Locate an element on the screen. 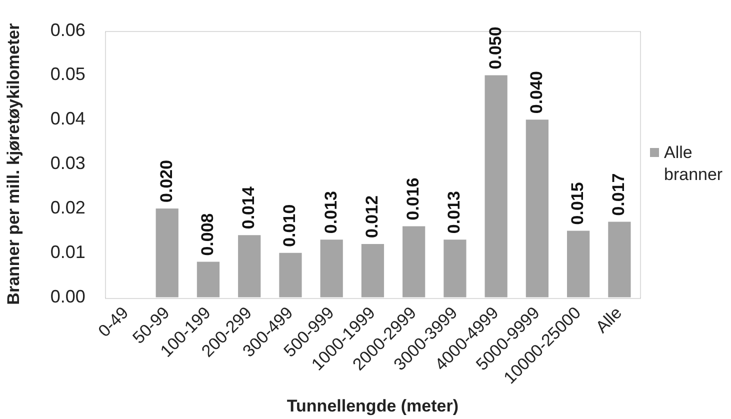 The image size is (731, 419). y-tick-label: 0.01 is located at coordinates (68, 252).